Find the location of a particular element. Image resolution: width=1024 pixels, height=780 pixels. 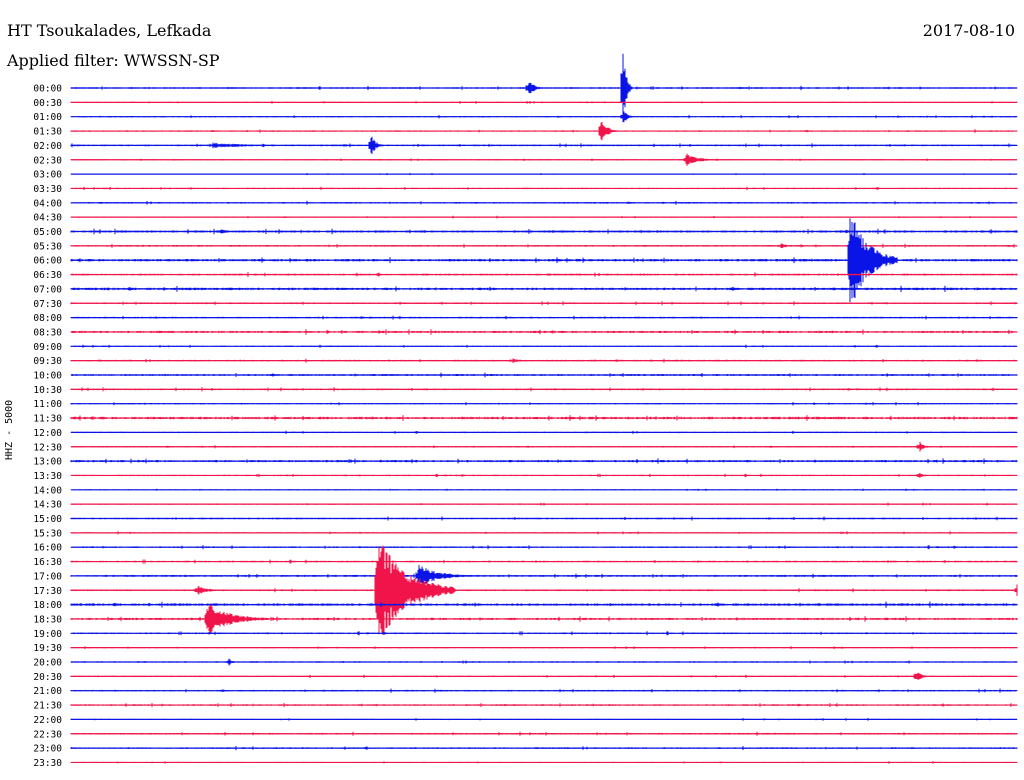

row-time-label: 18:30 is located at coordinates (47, 619).